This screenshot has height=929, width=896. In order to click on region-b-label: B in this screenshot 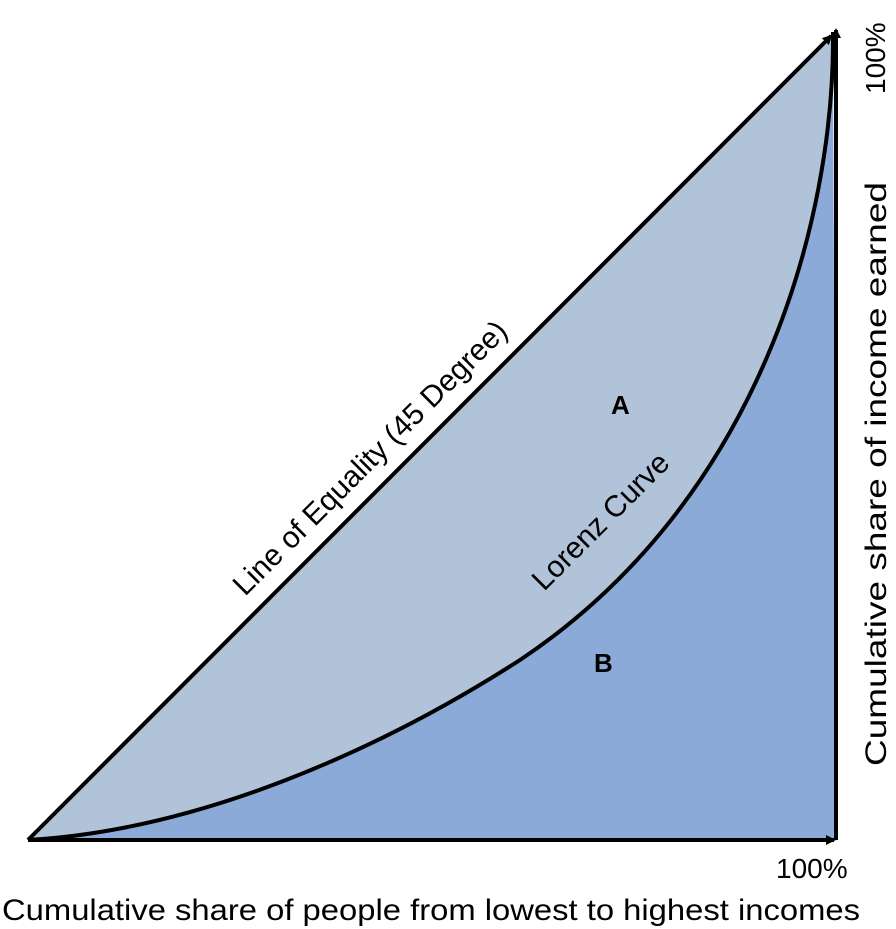, I will do `click(603, 663)`.